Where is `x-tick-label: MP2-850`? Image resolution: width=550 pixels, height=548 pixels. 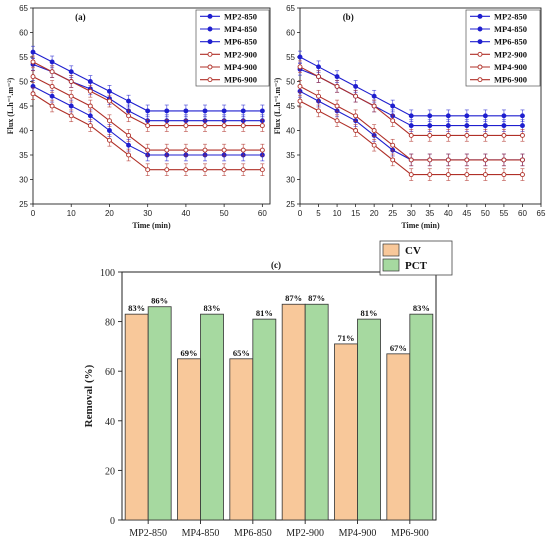 x-tick-label: MP2-850 is located at coordinates (148, 533).